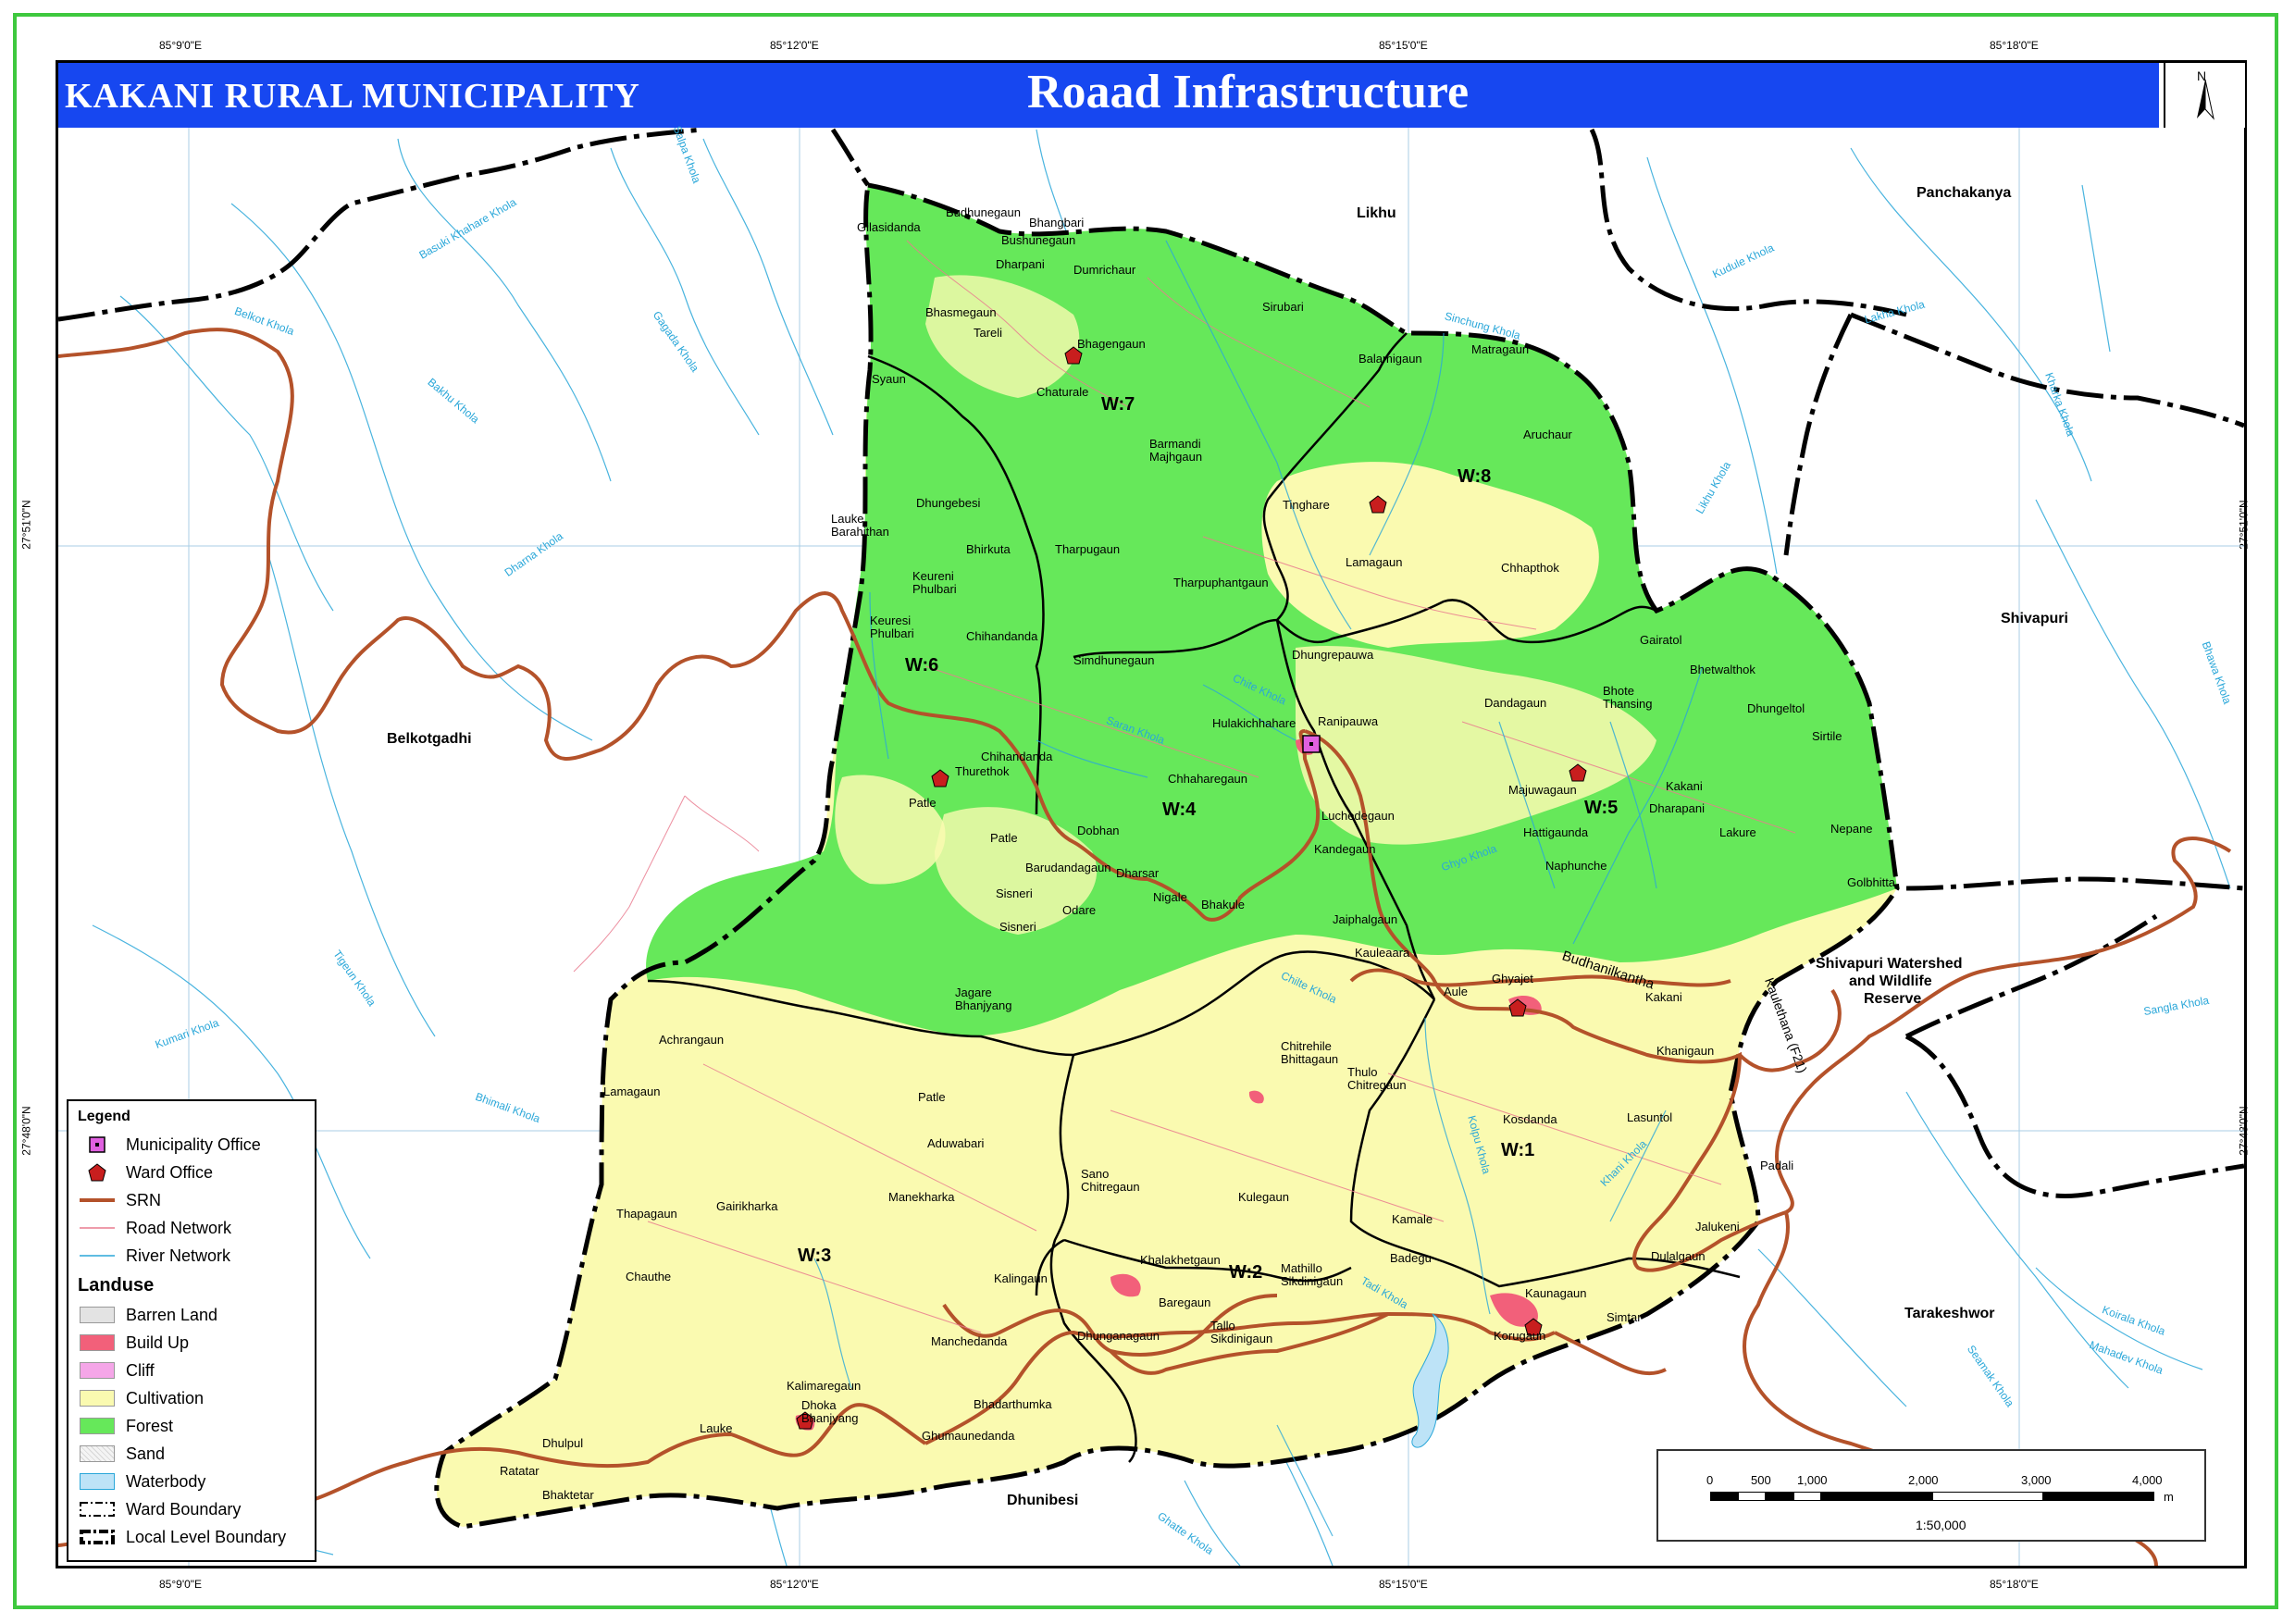  Describe the element at coordinates (1175, 444) in the screenshot. I see `place-label: Barmandi` at that location.